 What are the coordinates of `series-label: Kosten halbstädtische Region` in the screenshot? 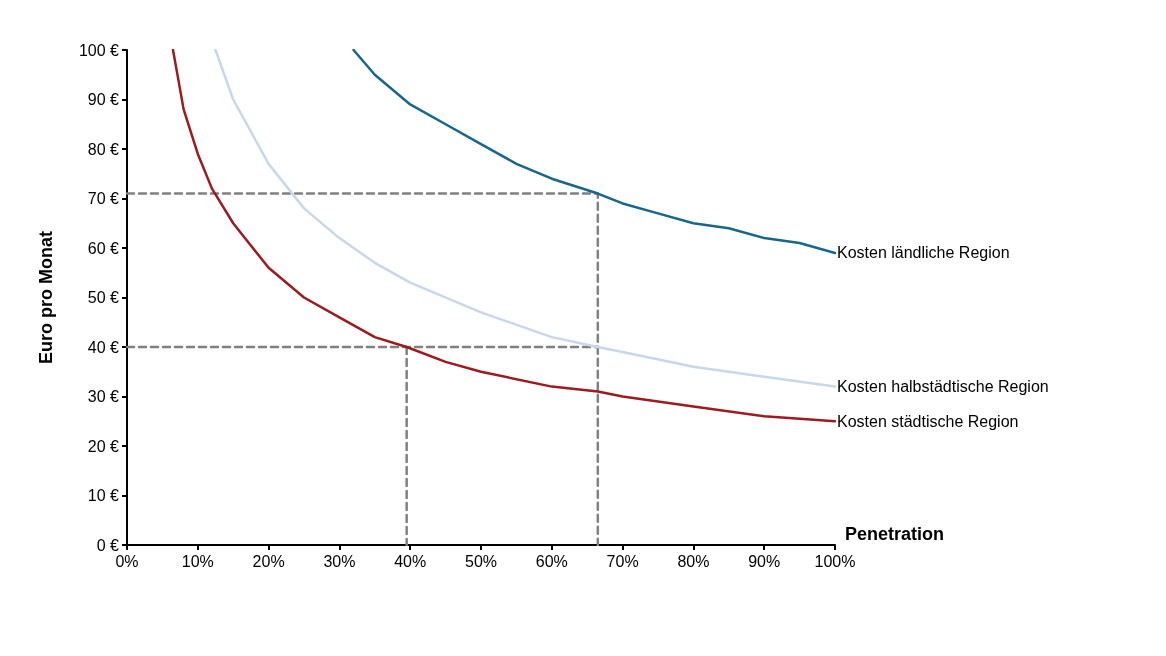 It's located at (943, 387).